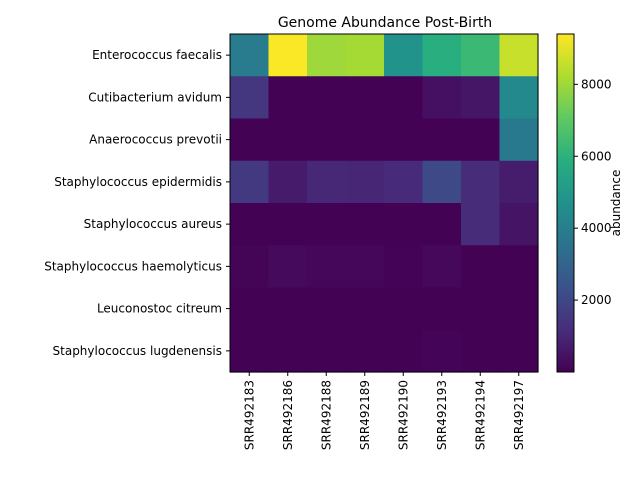  What do you see at coordinates (596, 300) in the screenshot?
I see `colorbar-tick-label: 2000` at bounding box center [596, 300].